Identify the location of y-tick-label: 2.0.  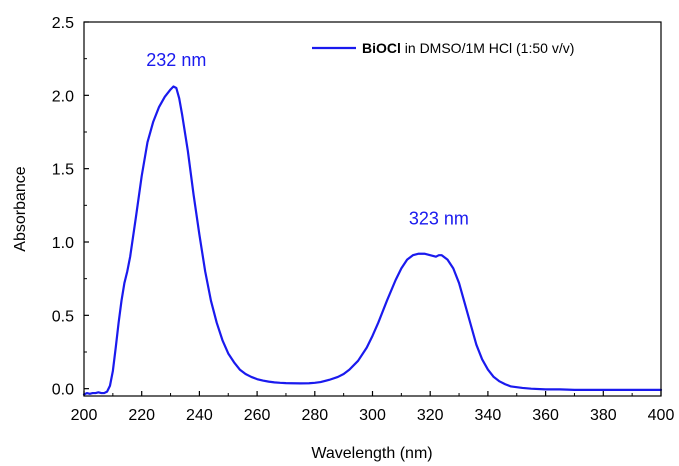
(63, 96).